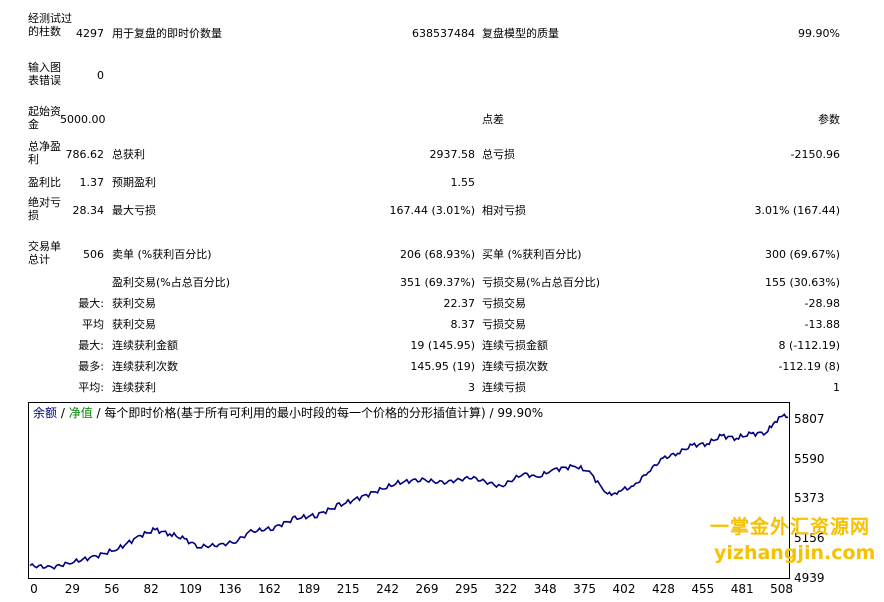 The height and width of the screenshot is (602, 884). I want to click on total-trades-label: 交易单总计, so click(44, 253).